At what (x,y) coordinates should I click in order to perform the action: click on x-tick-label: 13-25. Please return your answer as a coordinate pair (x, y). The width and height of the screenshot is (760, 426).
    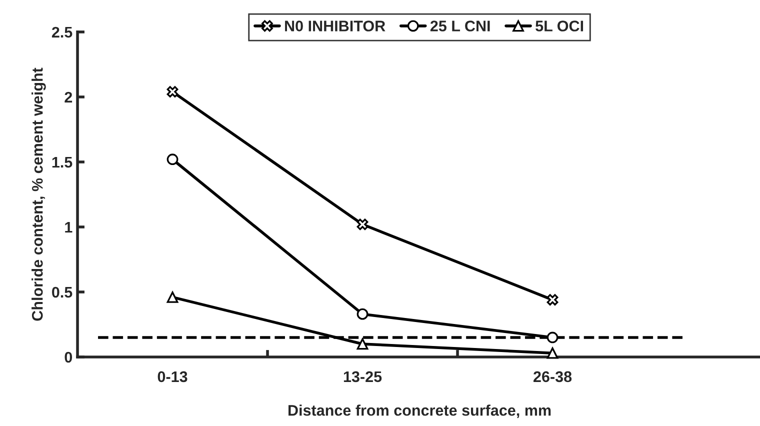
    Looking at the image, I should click on (363, 376).